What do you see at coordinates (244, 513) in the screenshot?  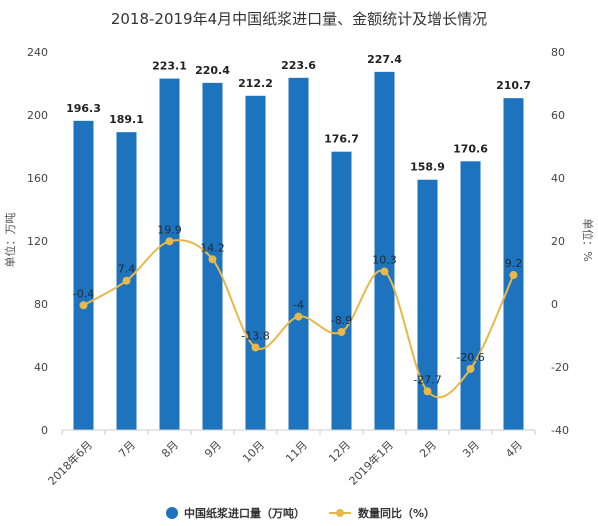 I see `legend-bar-label: 中国纸浆进口量（万吨）` at bounding box center [244, 513].